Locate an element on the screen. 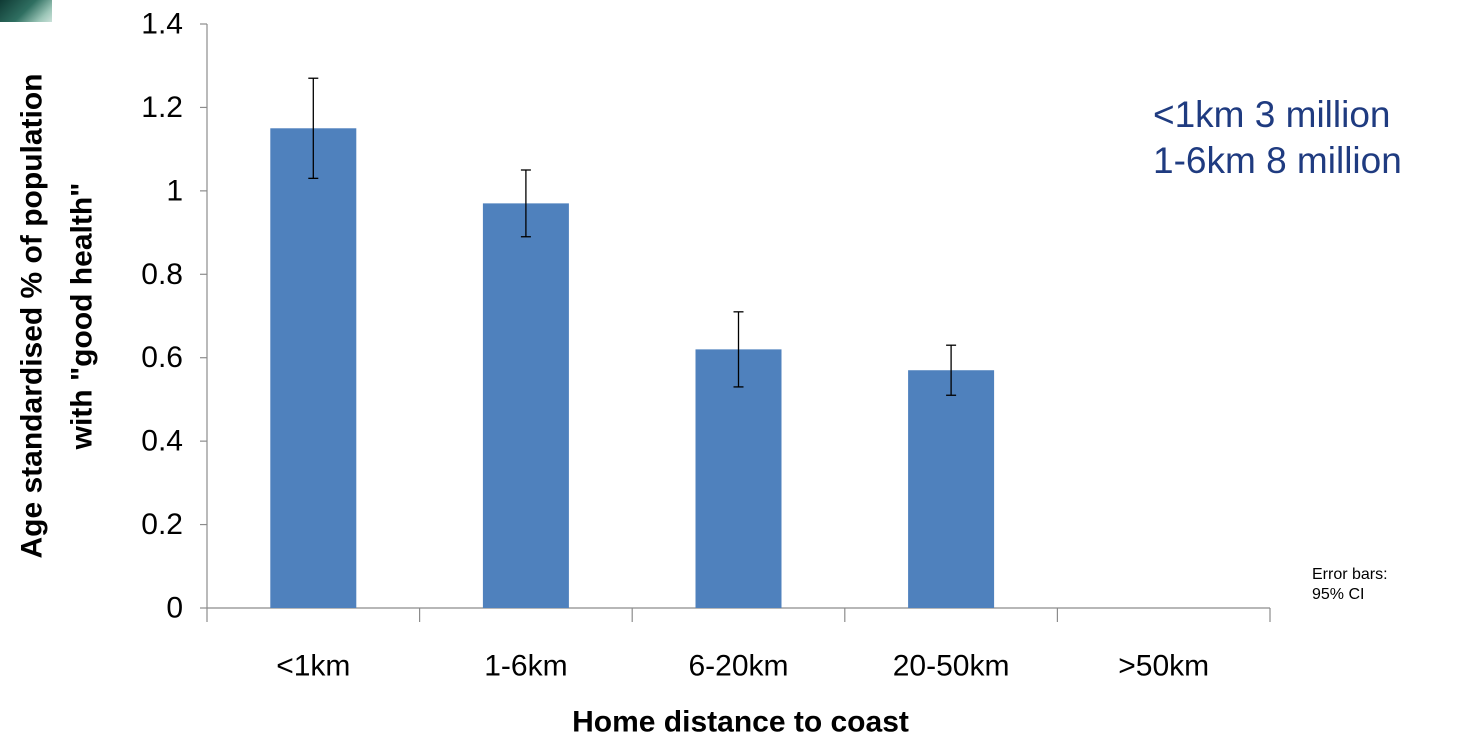  y-tick-label: 1.4 is located at coordinates (162, 24).